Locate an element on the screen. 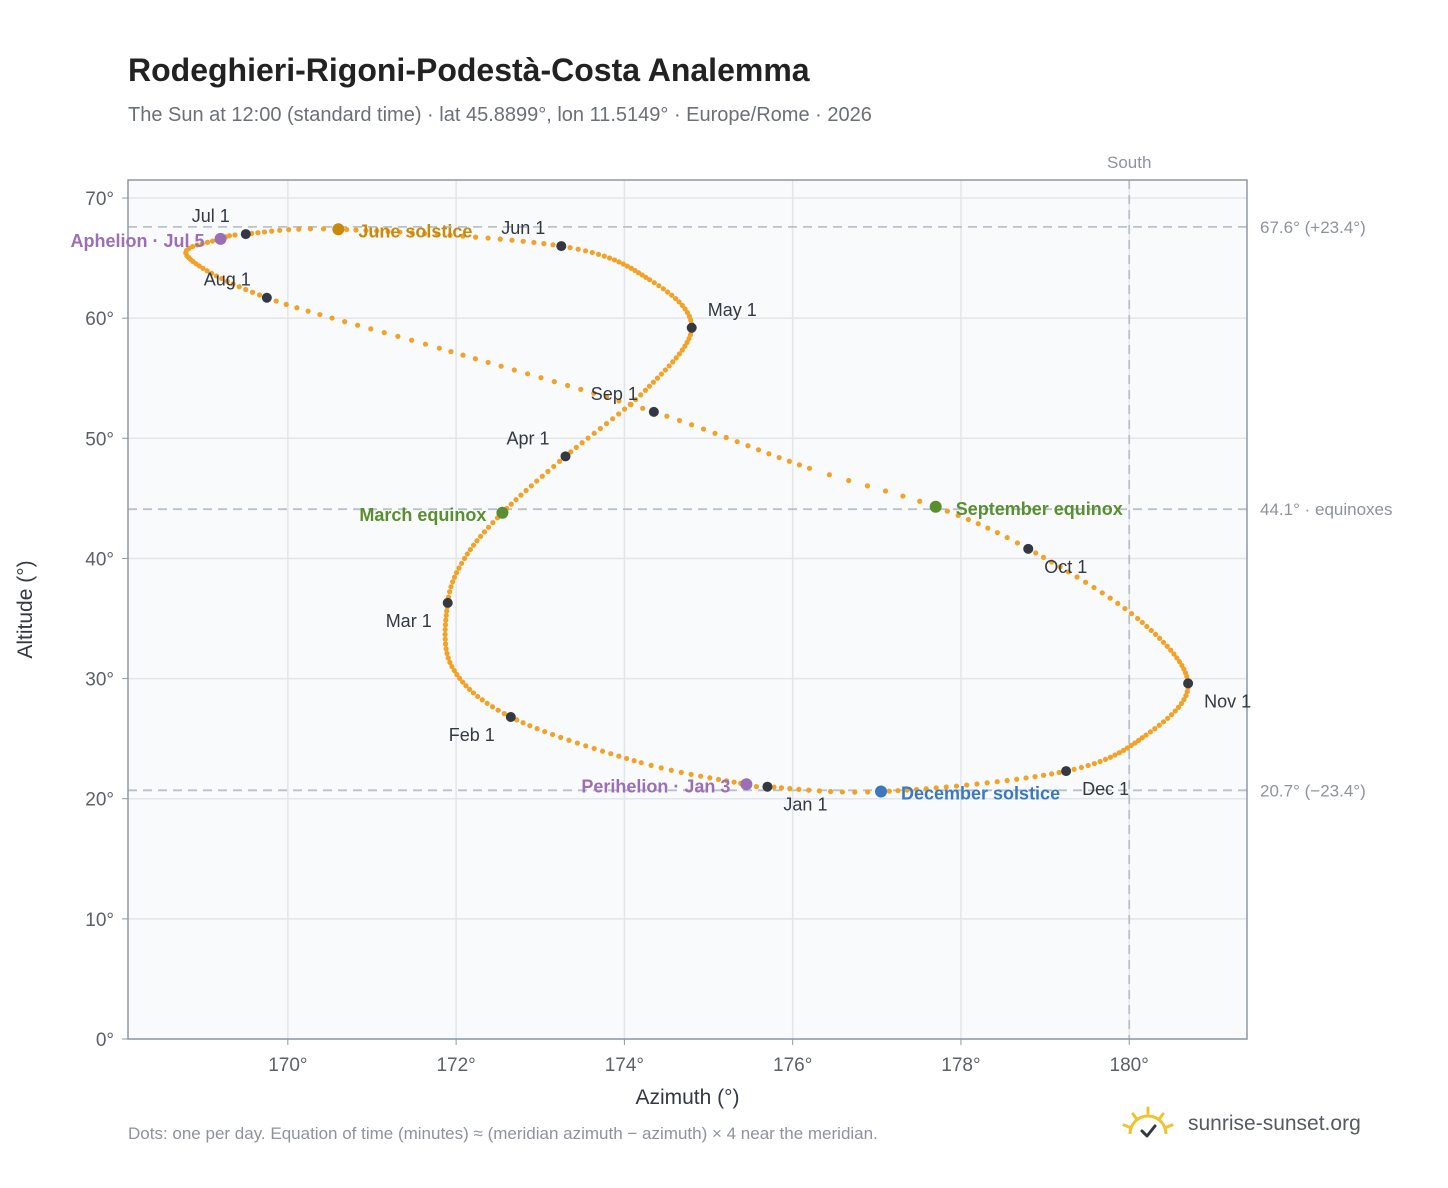  y-tick-label: 70° is located at coordinates (99, 199).